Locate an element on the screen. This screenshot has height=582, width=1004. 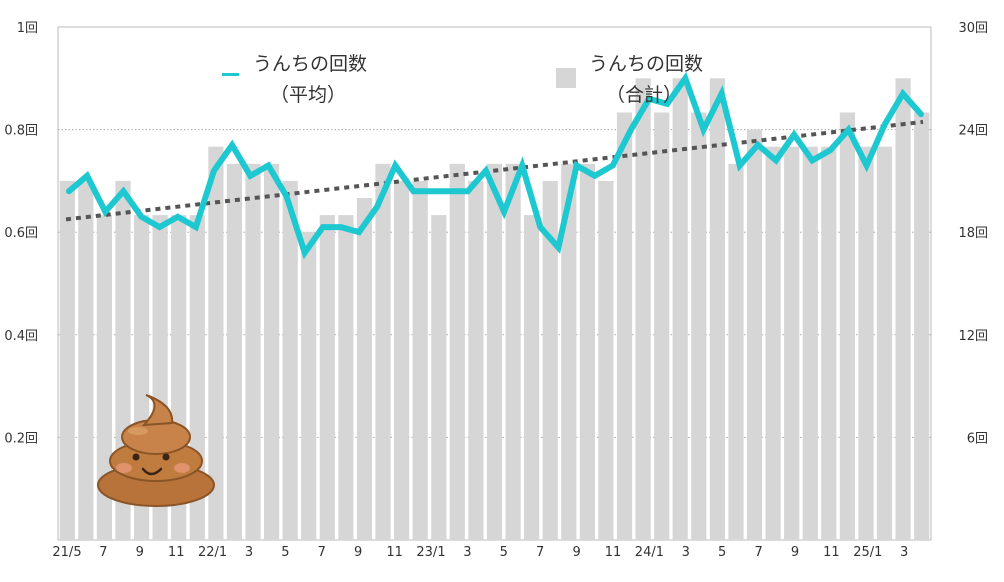
y-right-tick-label: 24回 is located at coordinates (973, 131).